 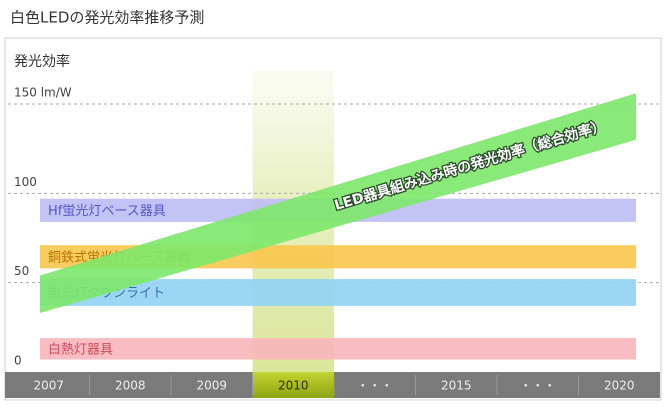 I want to click on y-tick-label: 100, so click(x=25, y=182).